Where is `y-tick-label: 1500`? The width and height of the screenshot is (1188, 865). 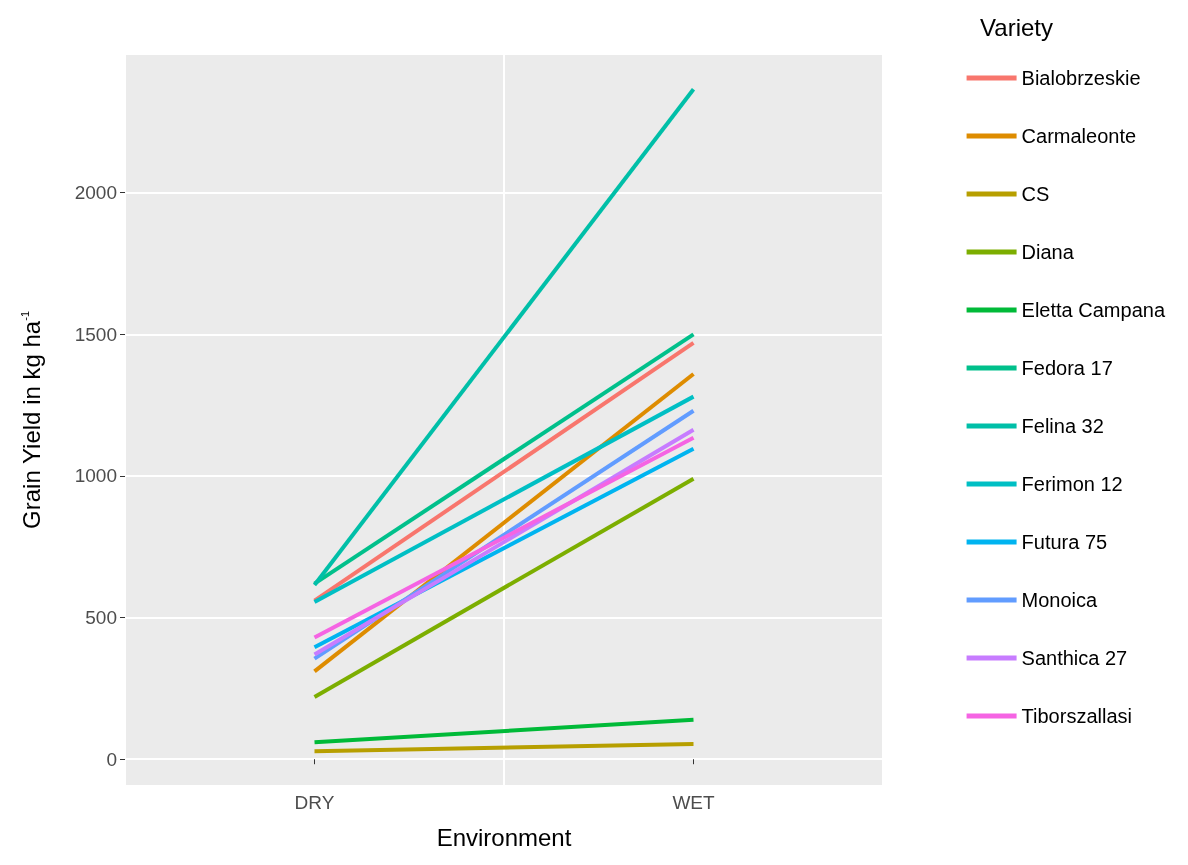
y-tick-label: 1500 is located at coordinates (95, 334).